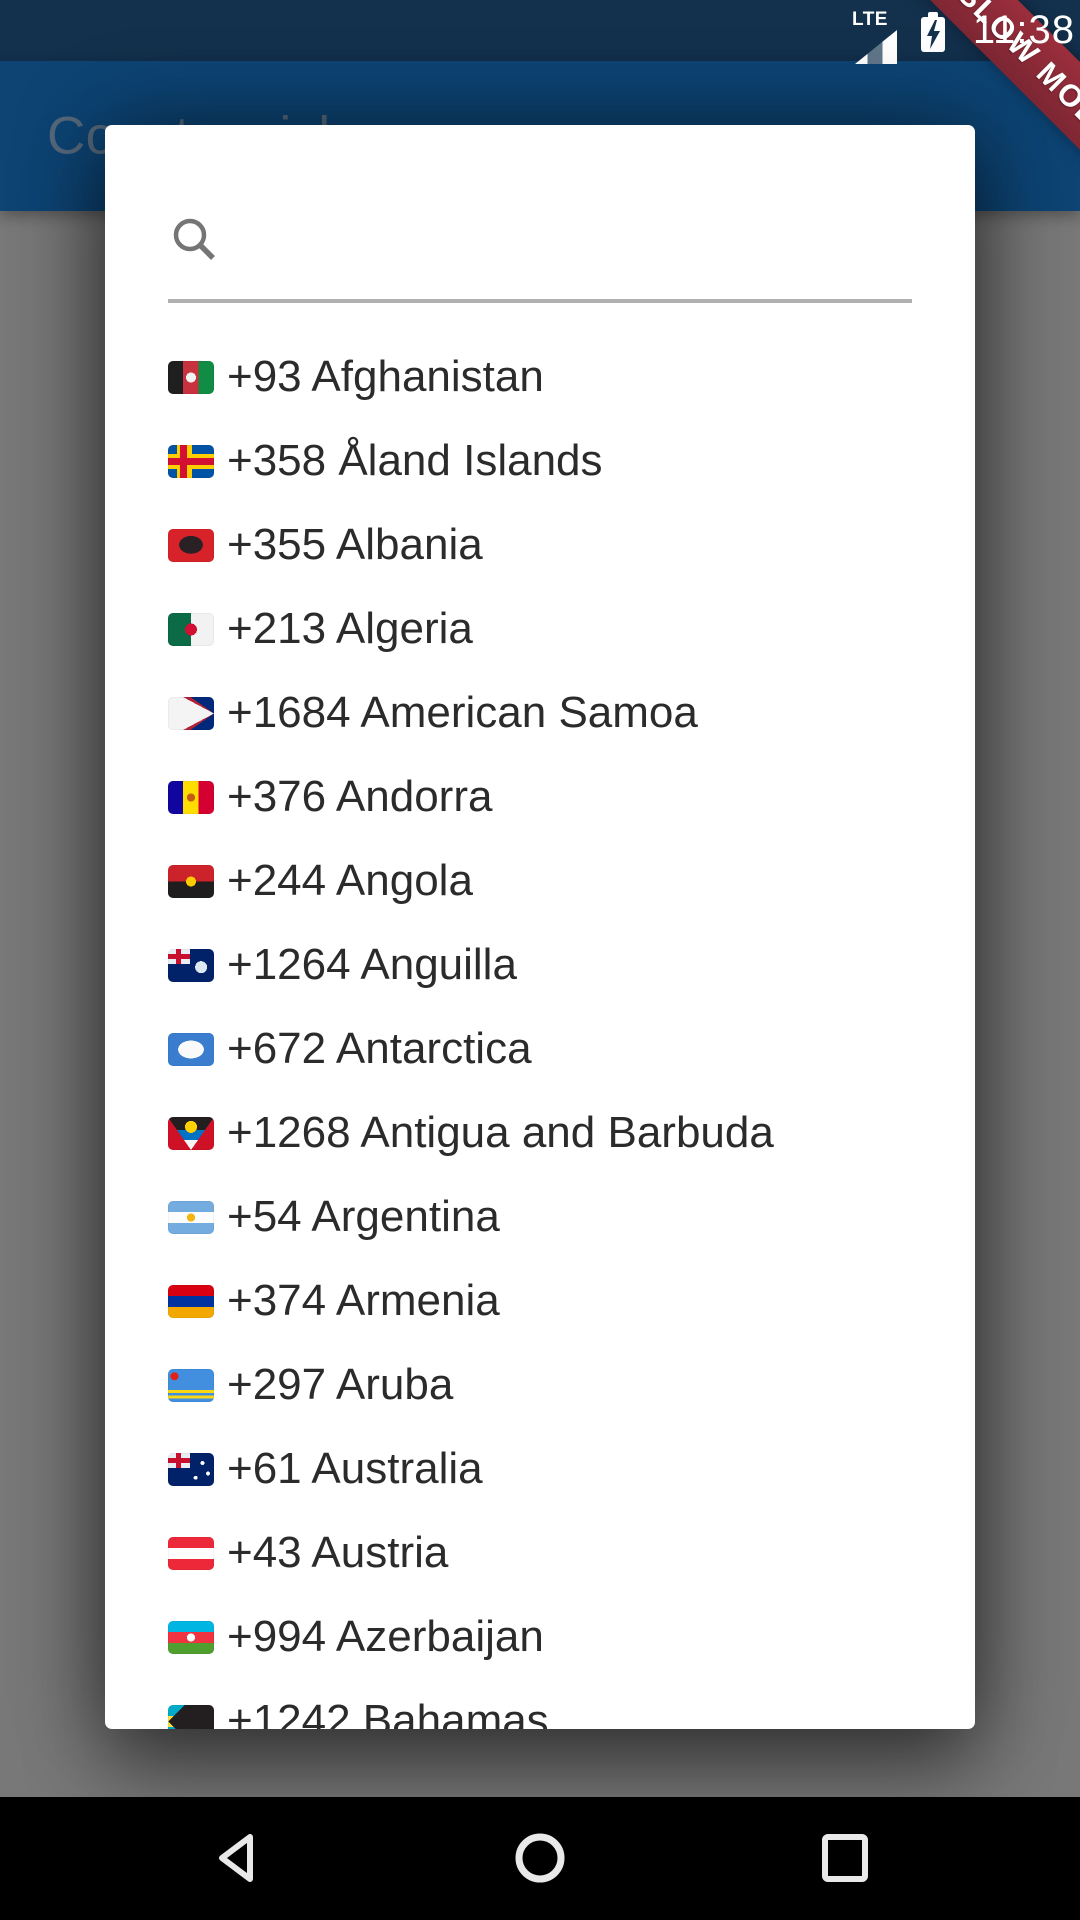 The width and height of the screenshot is (1080, 1920). What do you see at coordinates (385, 1636) in the screenshot?
I see `country-option-label: +994 Azerbaijan` at bounding box center [385, 1636].